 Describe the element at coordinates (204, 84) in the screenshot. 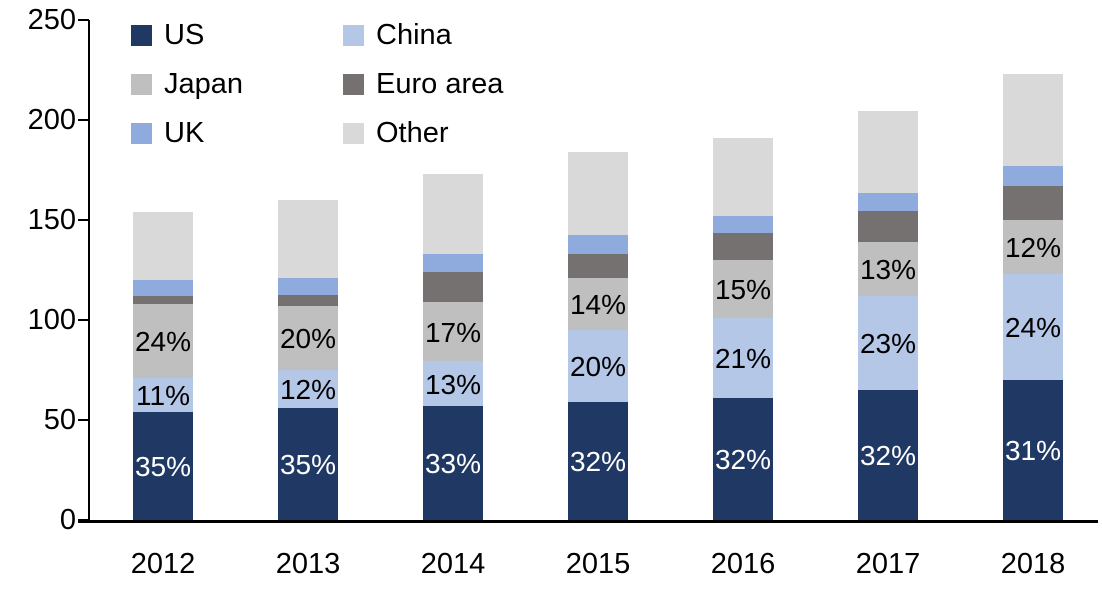

I see `legend-label: Japan` at that location.